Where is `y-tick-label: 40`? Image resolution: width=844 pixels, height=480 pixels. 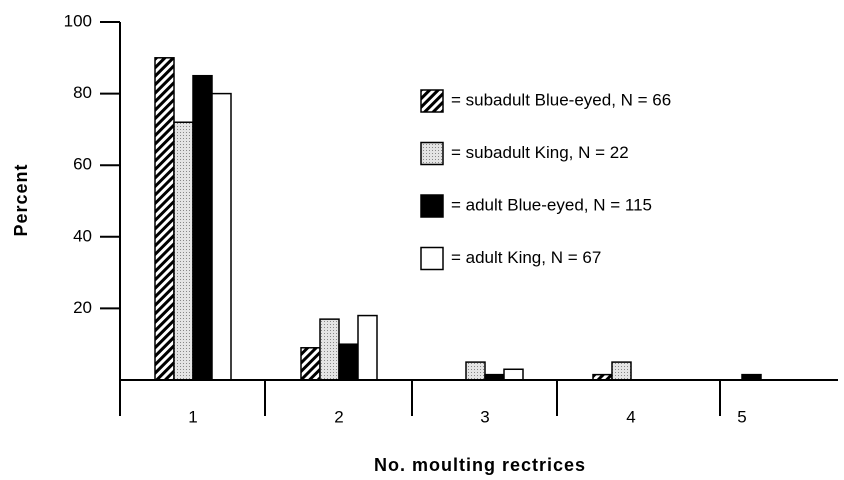 y-tick-label: 40 is located at coordinates (82, 235).